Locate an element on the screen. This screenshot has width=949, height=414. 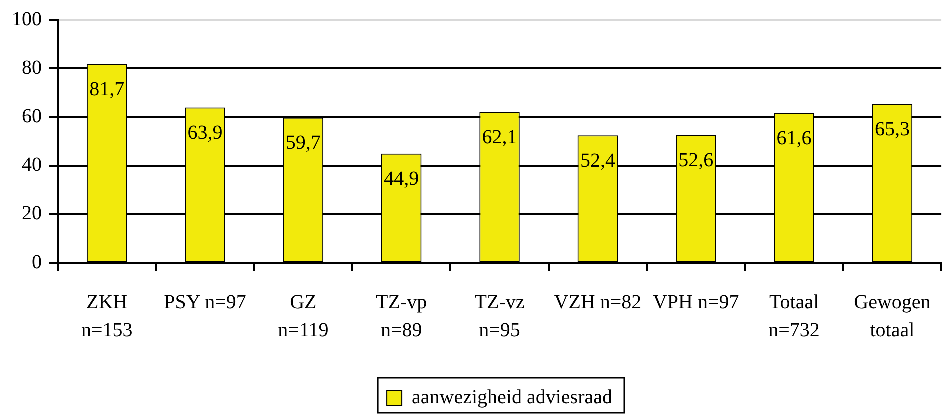
data-label: 63,9 is located at coordinates (205, 133).